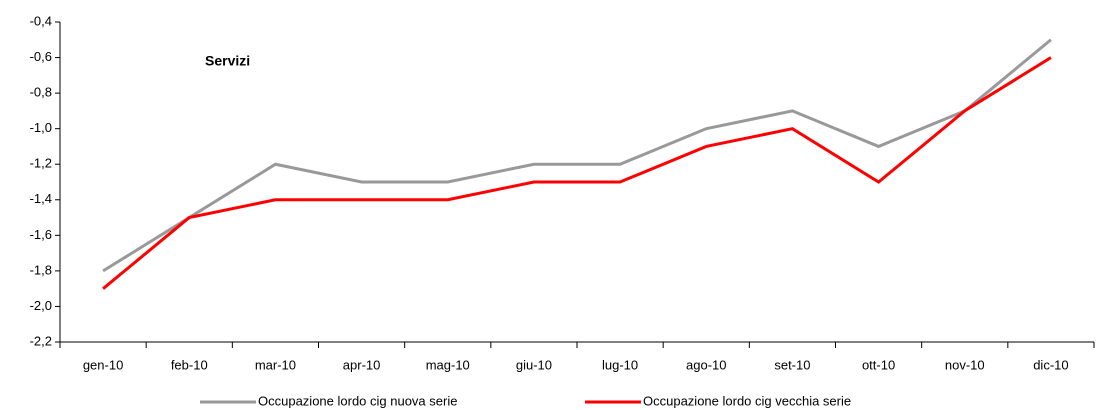  Describe the element at coordinates (41, 269) in the screenshot. I see `y-tick-label: -1,8` at that location.